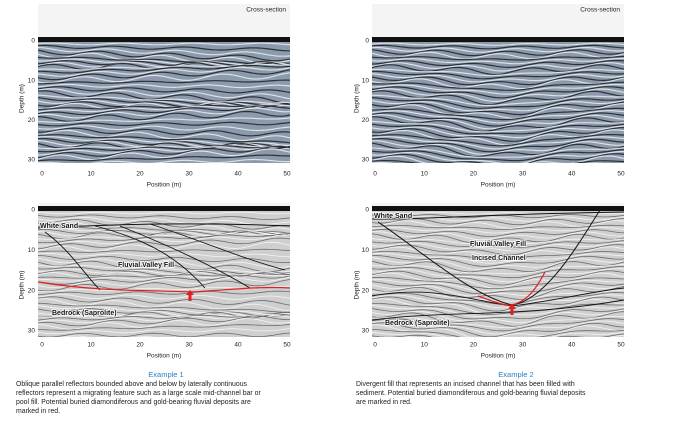  What do you see at coordinates (32, 120) in the screenshot?
I see `y-tick-label: 20` at bounding box center [32, 120].